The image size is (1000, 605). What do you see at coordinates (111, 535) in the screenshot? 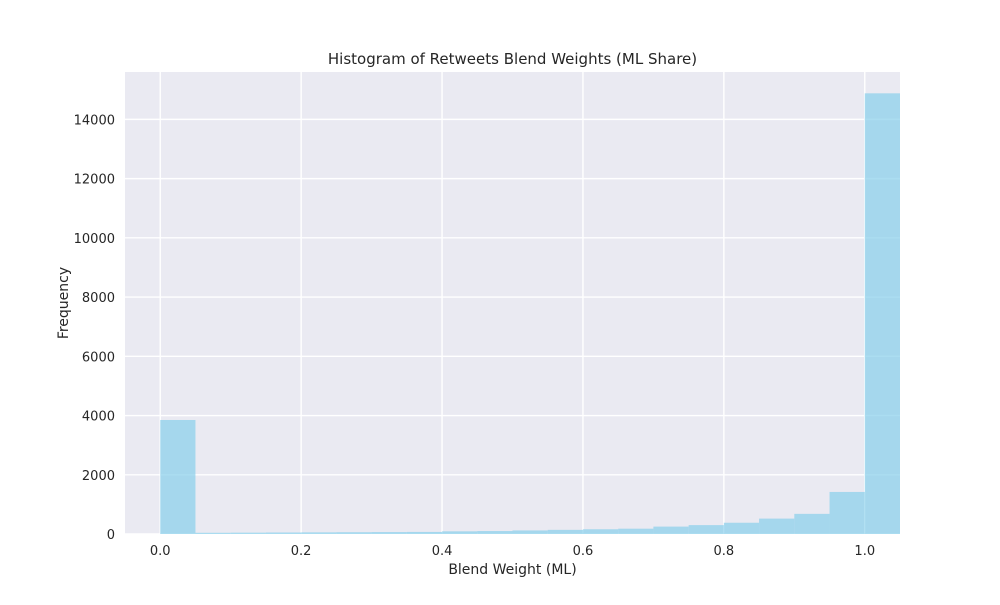
I see `y-tick-label: 0` at bounding box center [111, 535].